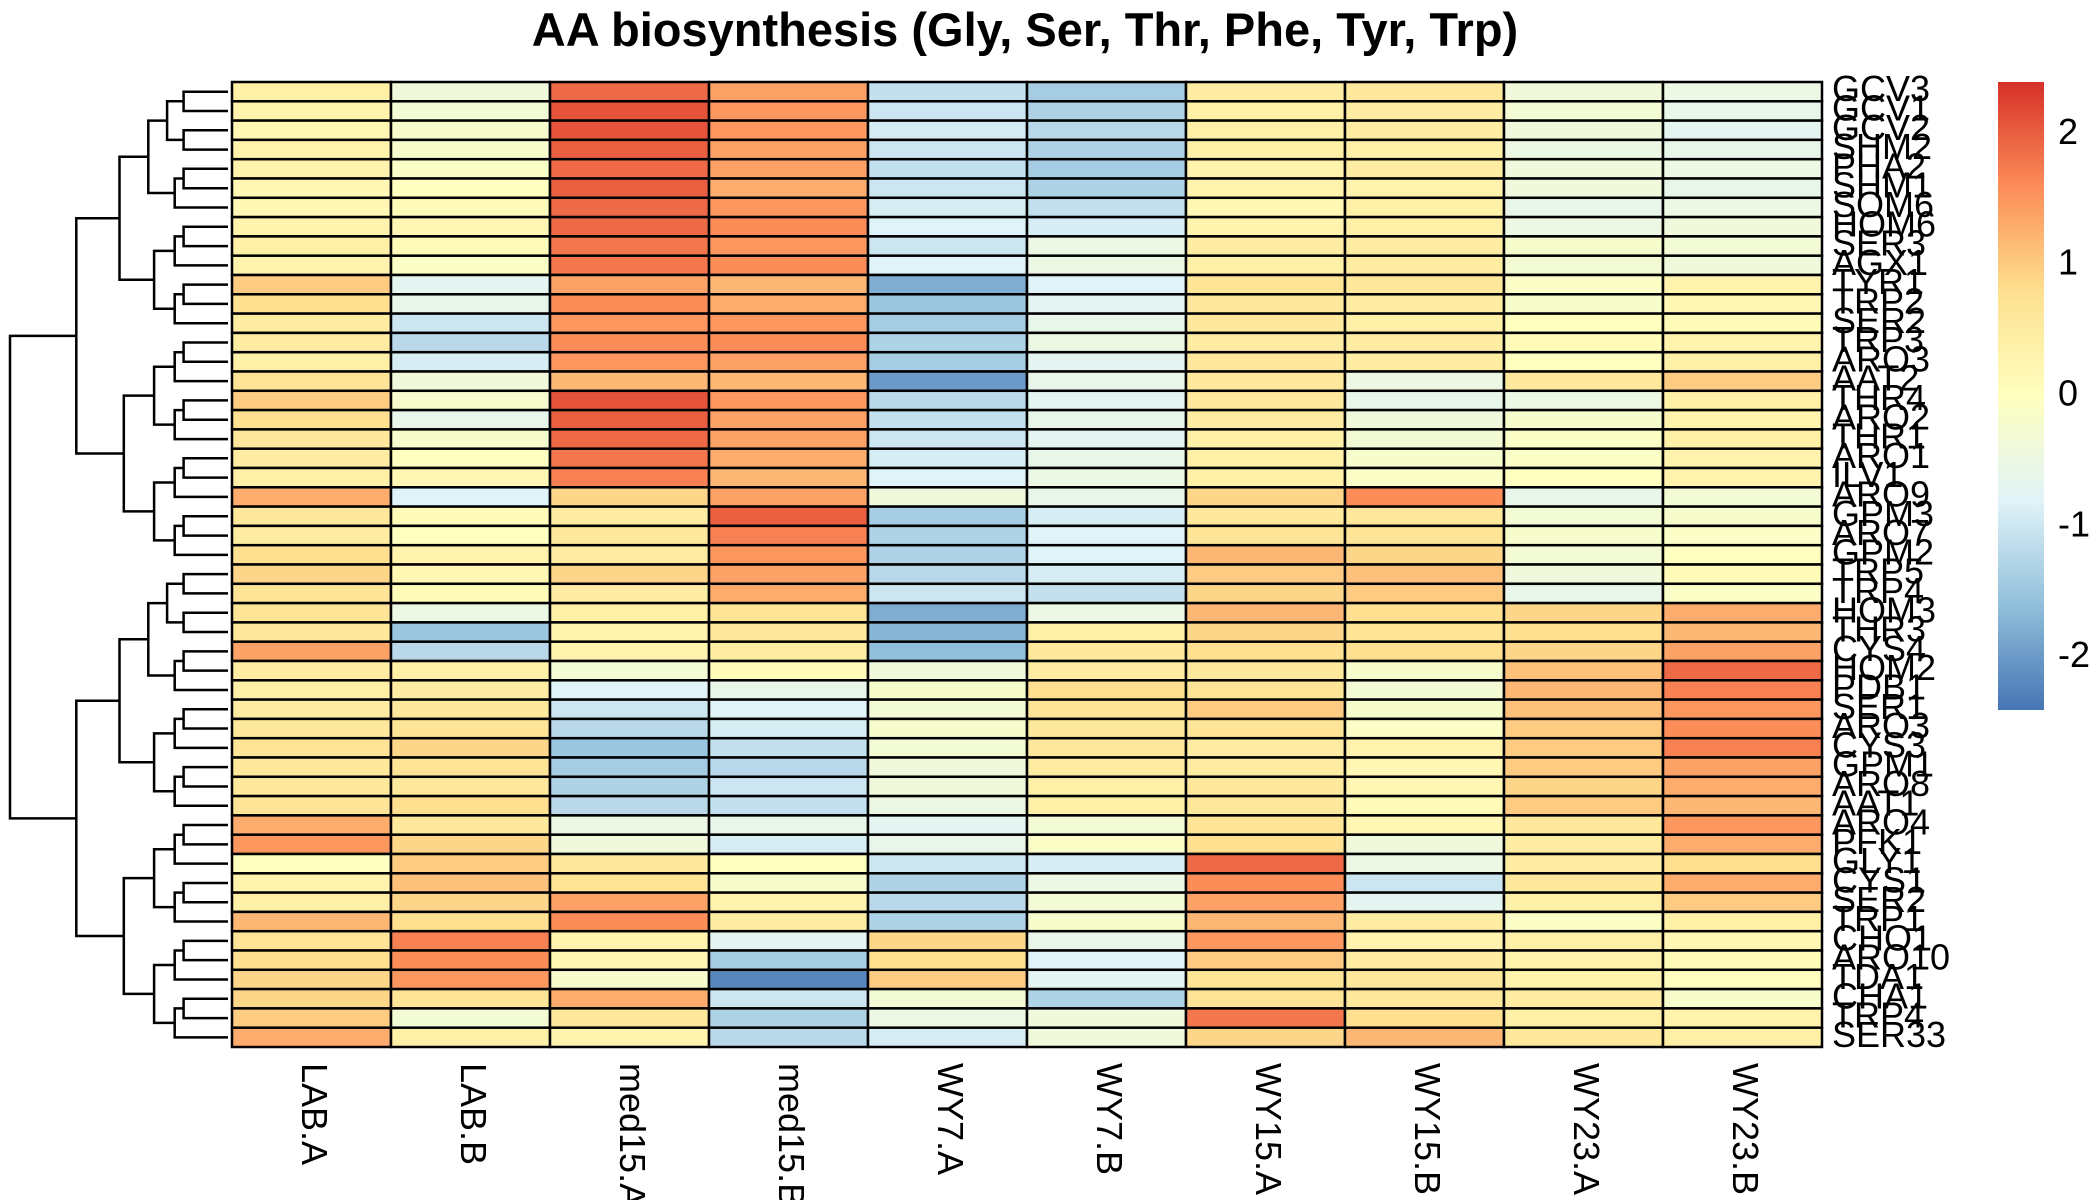 This screenshot has width=2100, height=1200. What do you see at coordinates (473, 1114) in the screenshot?
I see `column-label: LAB.B` at bounding box center [473, 1114].